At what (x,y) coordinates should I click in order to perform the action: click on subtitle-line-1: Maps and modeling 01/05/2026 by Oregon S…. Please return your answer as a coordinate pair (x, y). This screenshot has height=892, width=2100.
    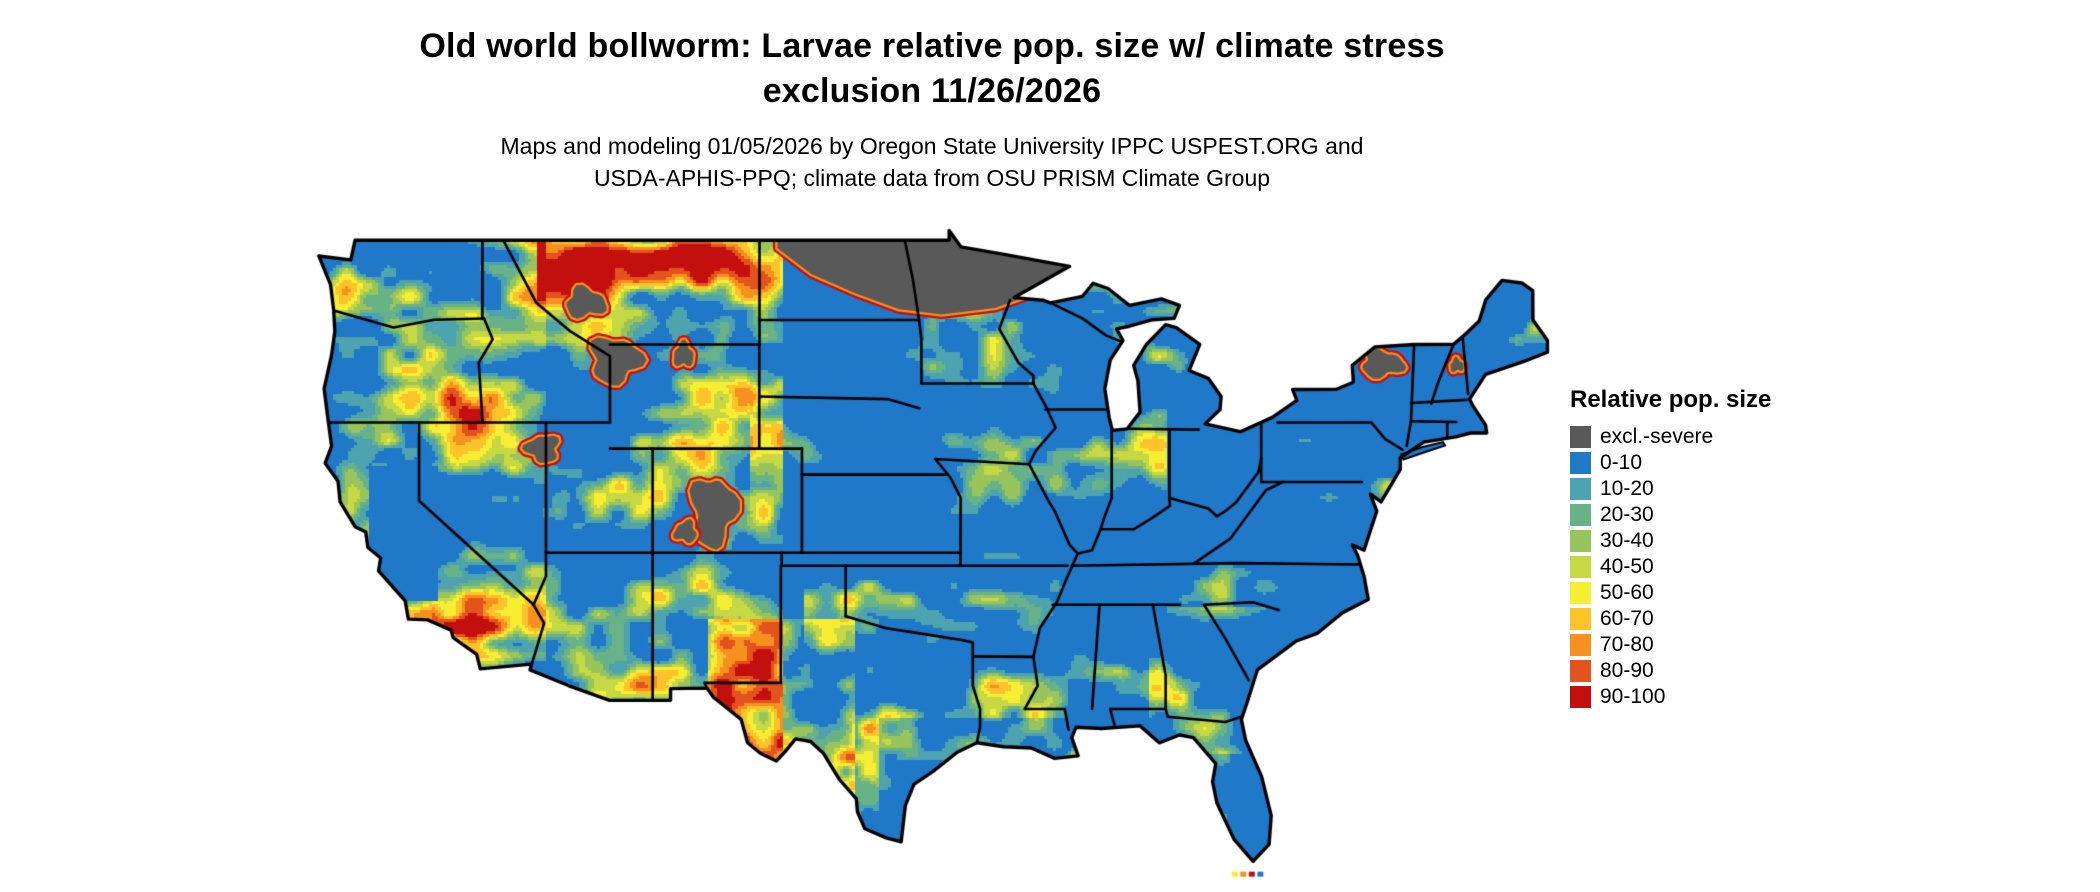
    Looking at the image, I should click on (932, 145).